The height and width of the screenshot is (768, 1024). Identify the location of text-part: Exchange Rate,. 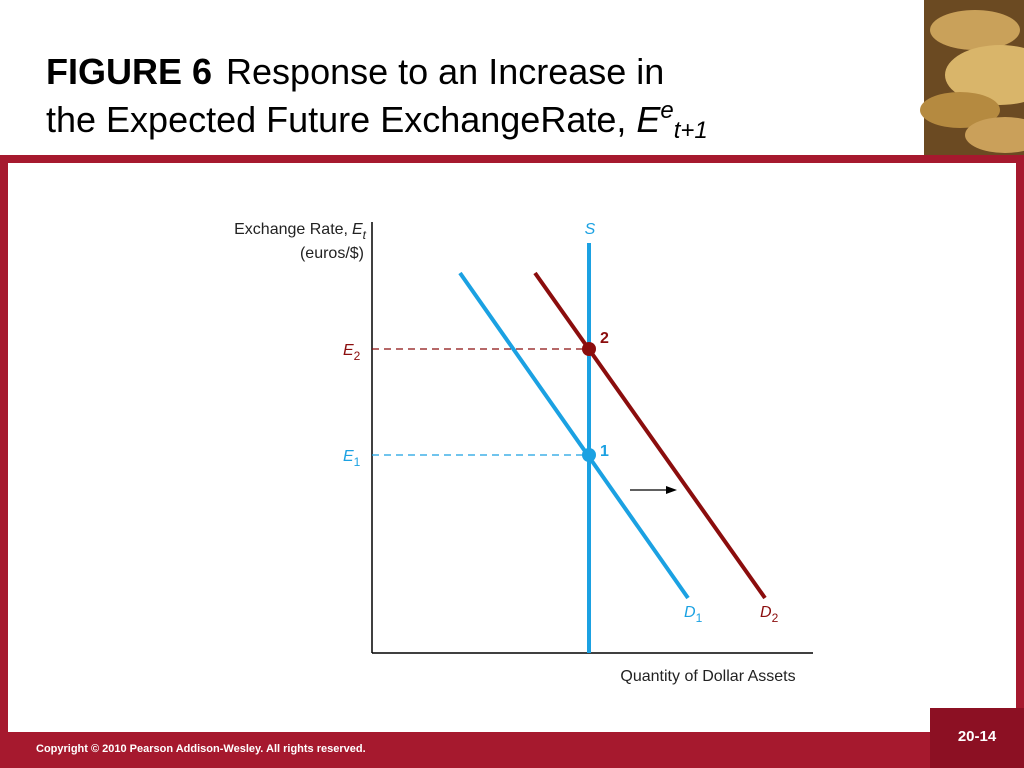
(291, 229).